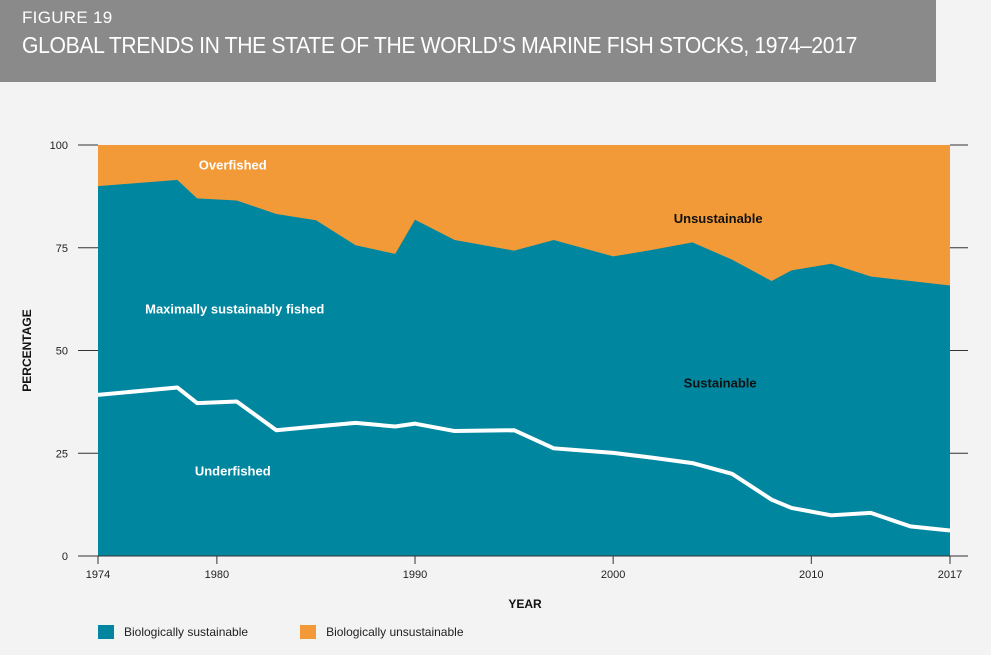 Image resolution: width=991 pixels, height=655 pixels. I want to click on y-tick-label: 50, so click(62, 352).